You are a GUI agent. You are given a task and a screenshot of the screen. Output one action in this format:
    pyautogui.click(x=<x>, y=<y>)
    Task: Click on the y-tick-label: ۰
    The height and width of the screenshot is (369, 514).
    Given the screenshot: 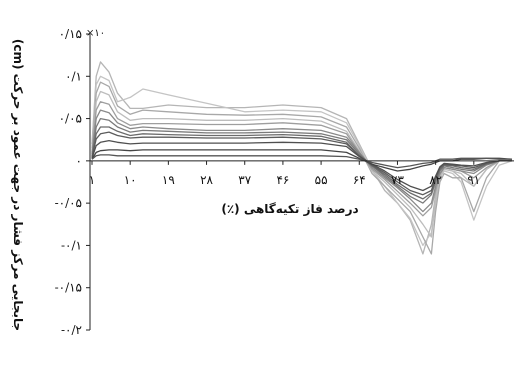 What is the action you would take?
    pyautogui.click(x=79, y=161)
    